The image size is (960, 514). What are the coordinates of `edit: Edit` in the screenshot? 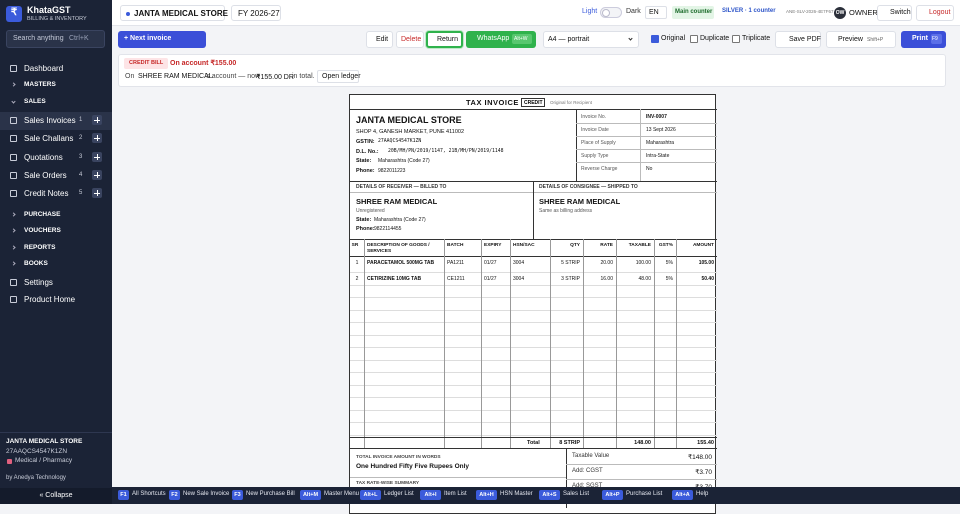 It's located at (382, 39).